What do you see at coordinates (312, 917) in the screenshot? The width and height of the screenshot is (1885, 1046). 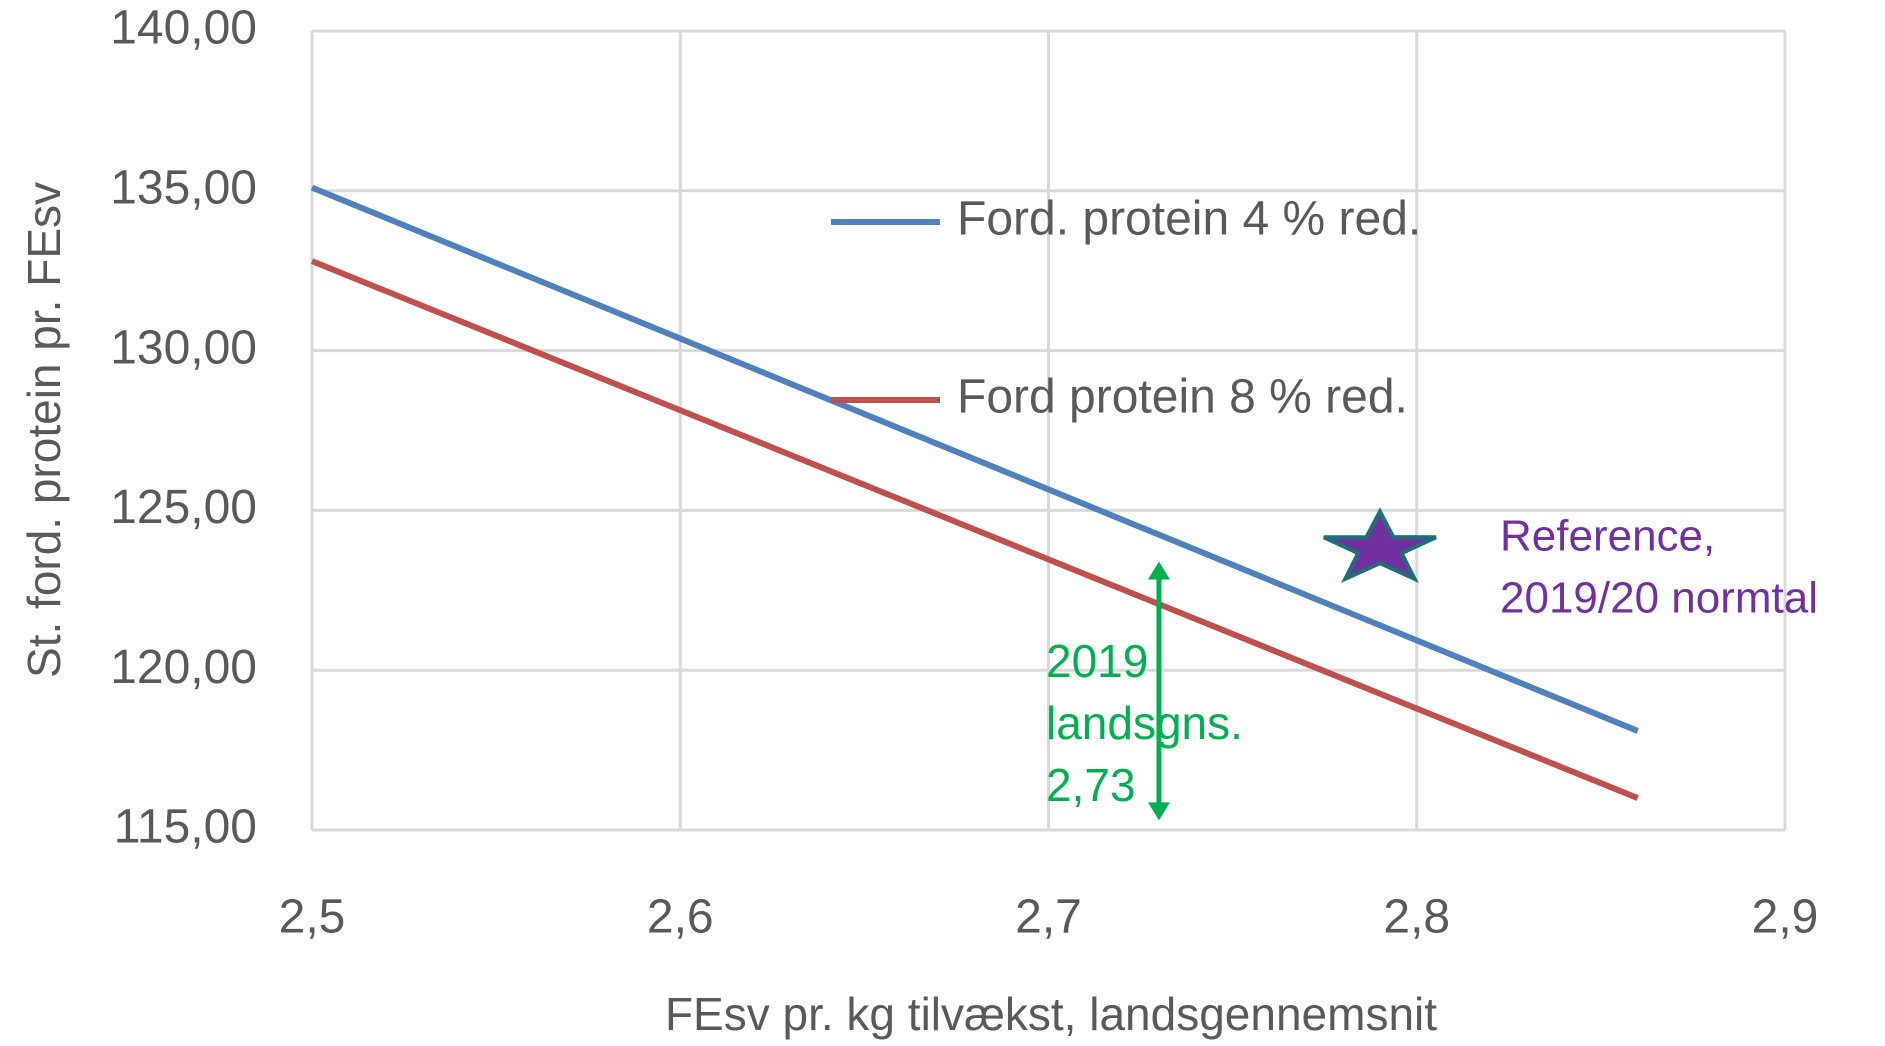 I see `x-tick-label: 2,5` at bounding box center [312, 917].